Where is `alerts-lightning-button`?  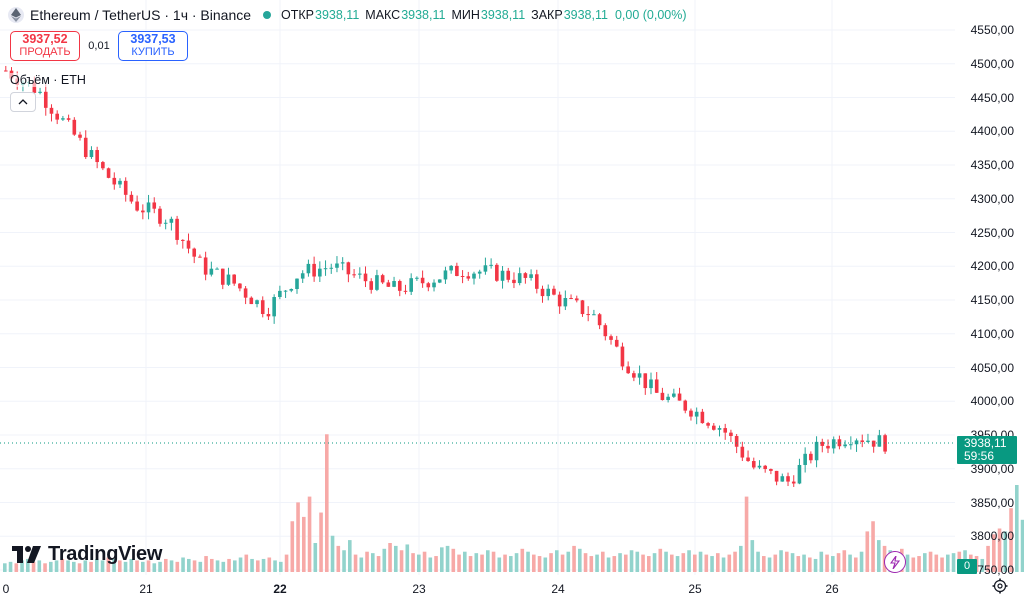 alerts-lightning-button is located at coordinates (895, 562).